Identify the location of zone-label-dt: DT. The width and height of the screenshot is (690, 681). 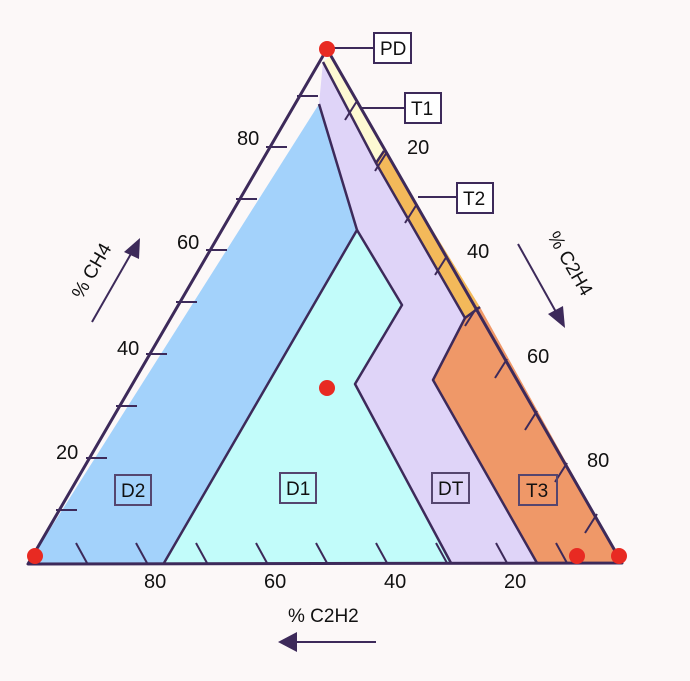
(450, 488).